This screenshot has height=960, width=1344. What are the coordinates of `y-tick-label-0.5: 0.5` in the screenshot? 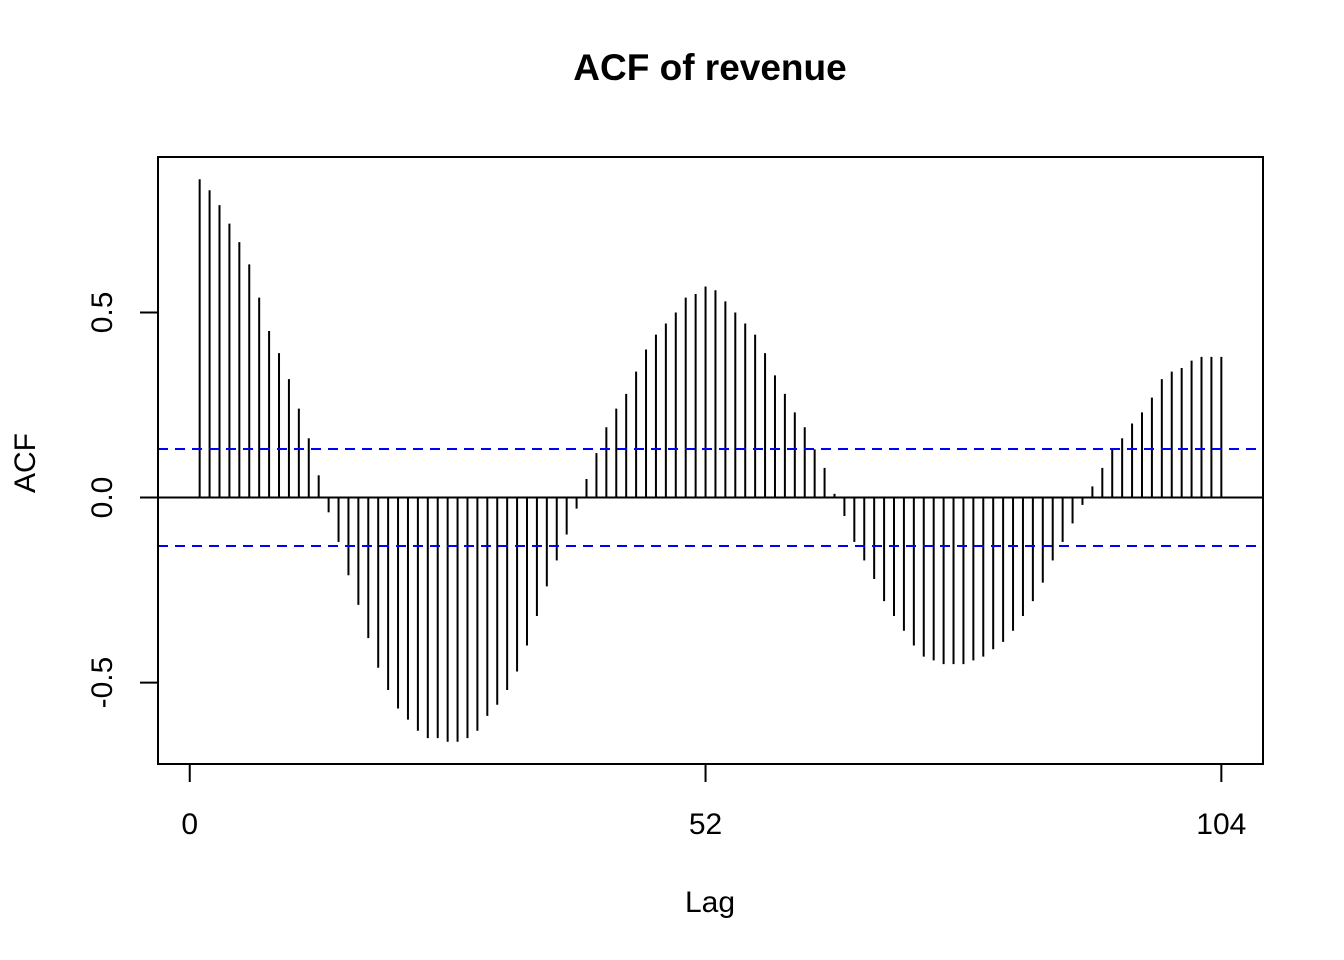 It's located at (102, 313).